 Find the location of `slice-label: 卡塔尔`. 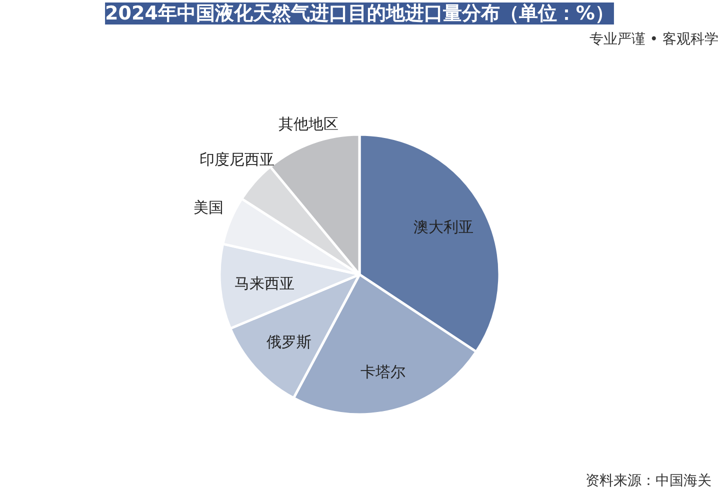

slice-label: 卡塔尔 is located at coordinates (383, 372).